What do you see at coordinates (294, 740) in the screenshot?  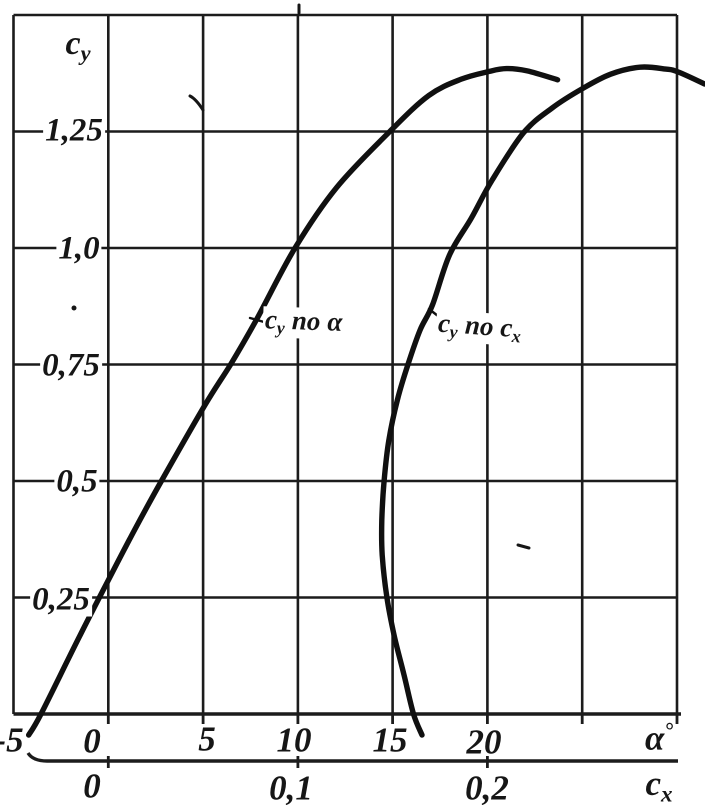 I see `alpha-tick-label-10: 10` at bounding box center [294, 740].